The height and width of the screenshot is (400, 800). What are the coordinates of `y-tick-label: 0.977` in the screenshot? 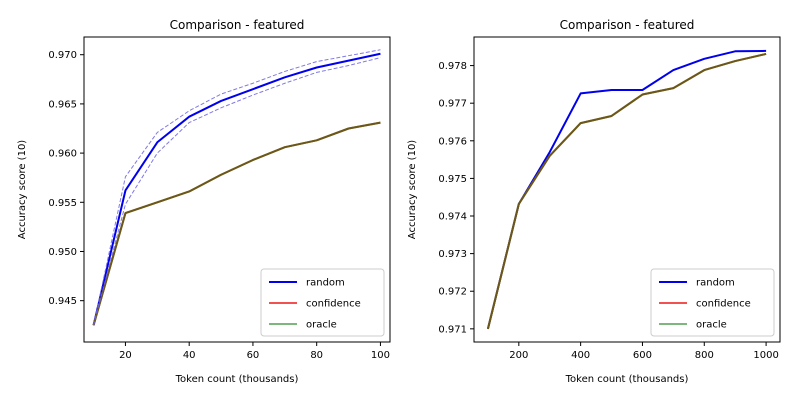 It's located at (452, 104).